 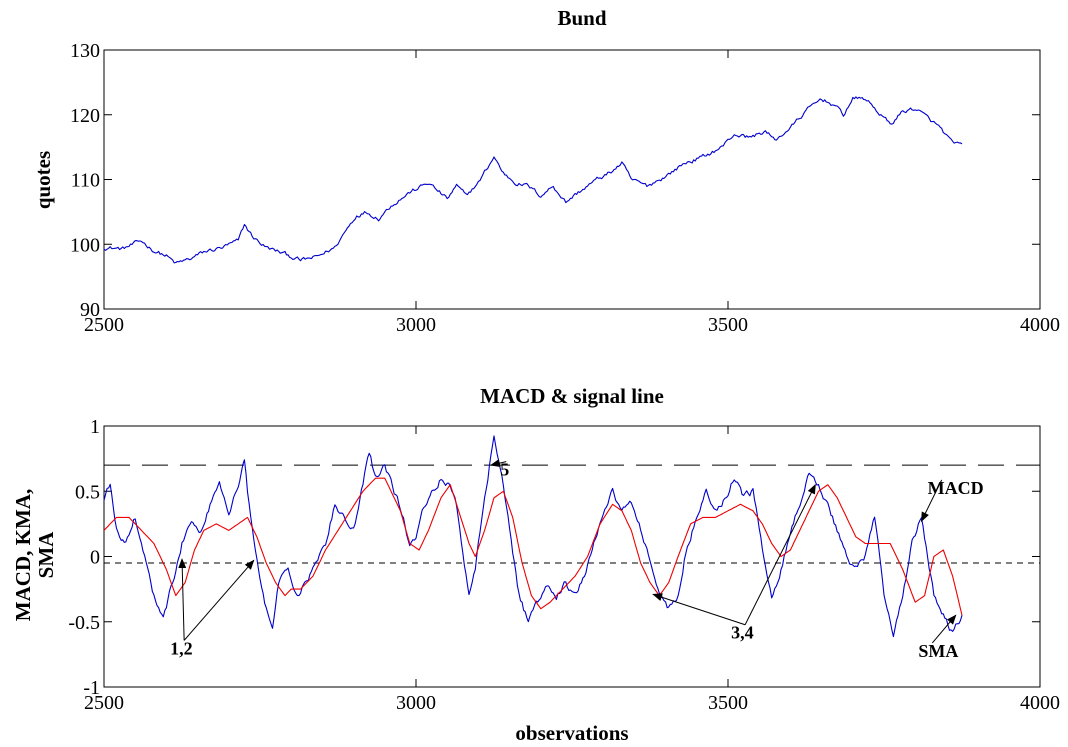 I want to click on bund-x-tick-label: 2500, so click(x=104, y=325).